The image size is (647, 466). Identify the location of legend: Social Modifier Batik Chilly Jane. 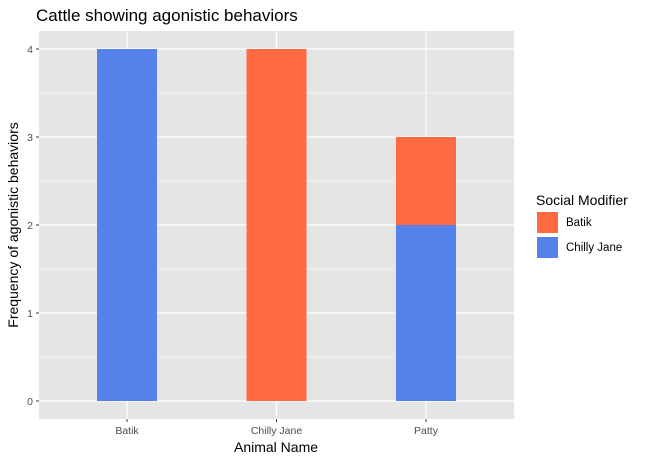
(582, 225).